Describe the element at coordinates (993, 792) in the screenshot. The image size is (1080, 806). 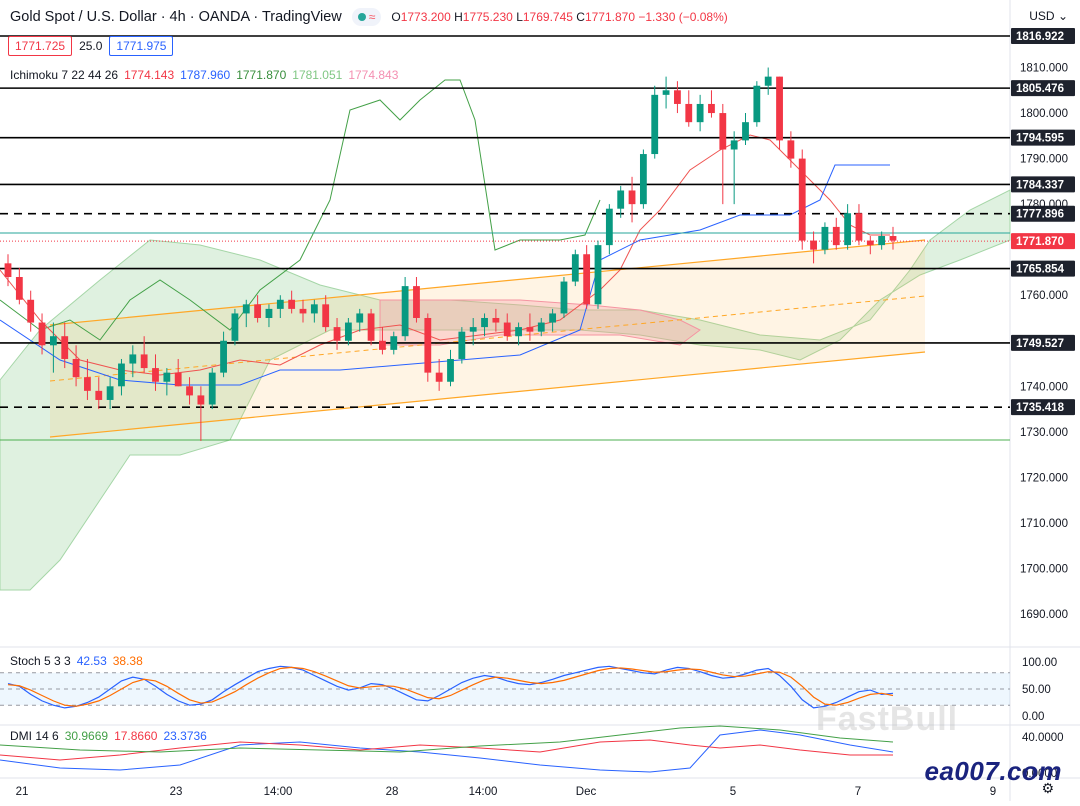
I see `time-tick-label: 9` at that location.